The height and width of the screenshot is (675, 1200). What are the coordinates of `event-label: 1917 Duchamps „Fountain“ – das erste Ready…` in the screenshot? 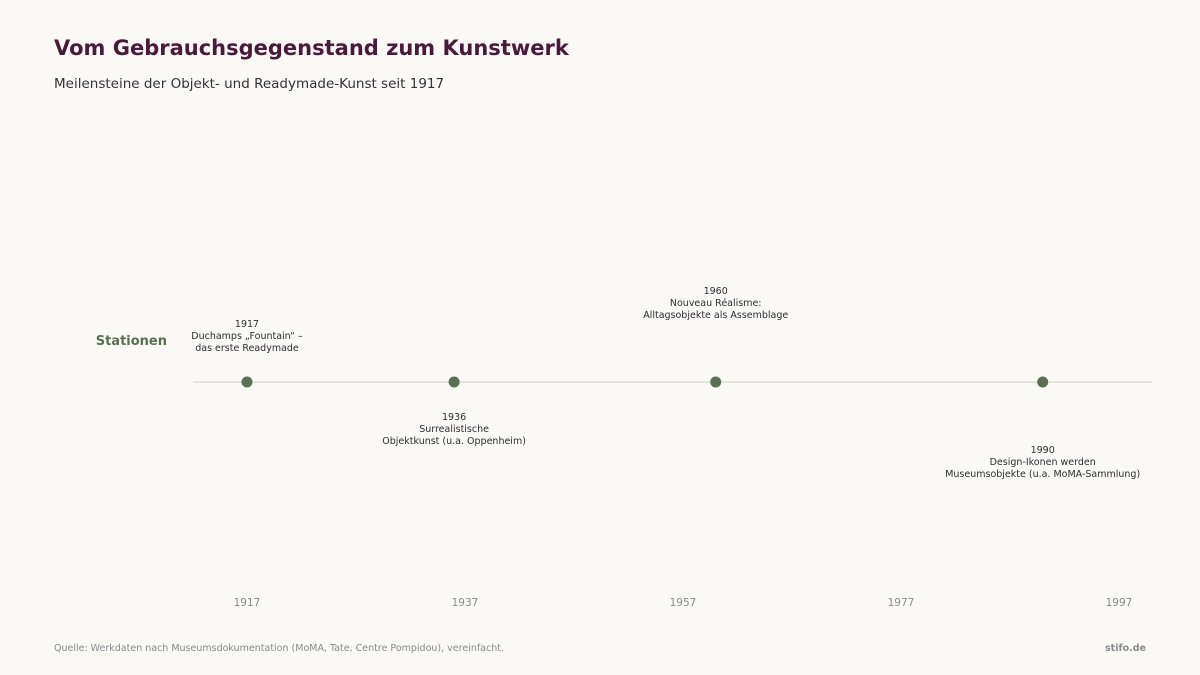 It's located at (247, 336).